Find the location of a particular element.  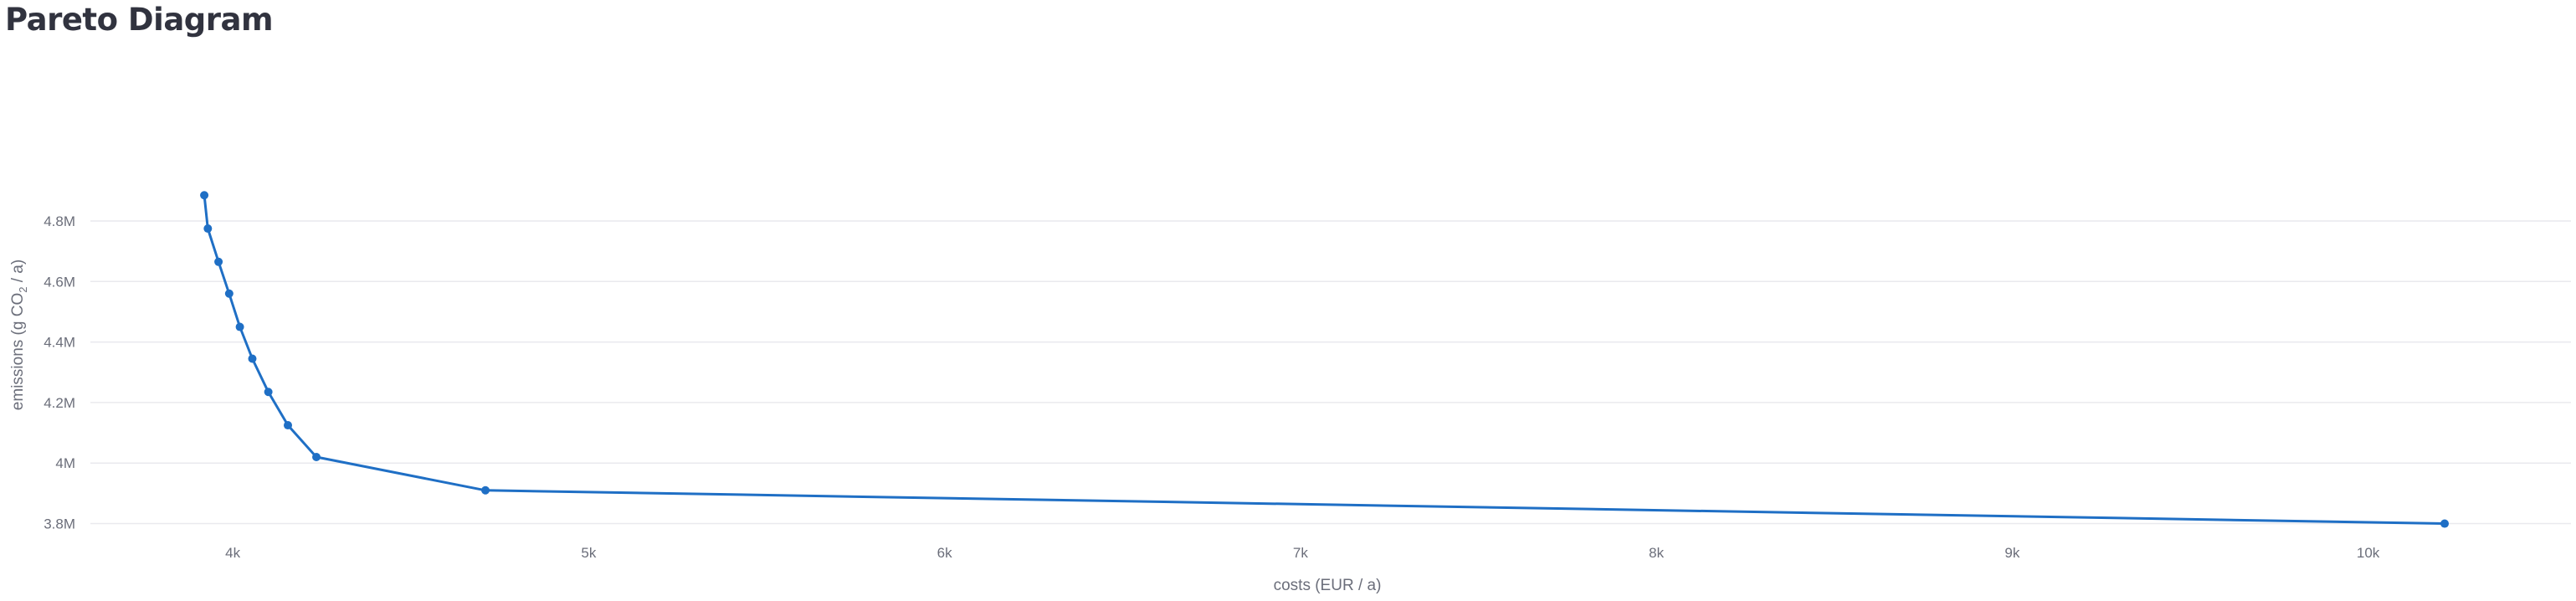

y-axis-title-subscript: 2 is located at coordinates (23, 290).